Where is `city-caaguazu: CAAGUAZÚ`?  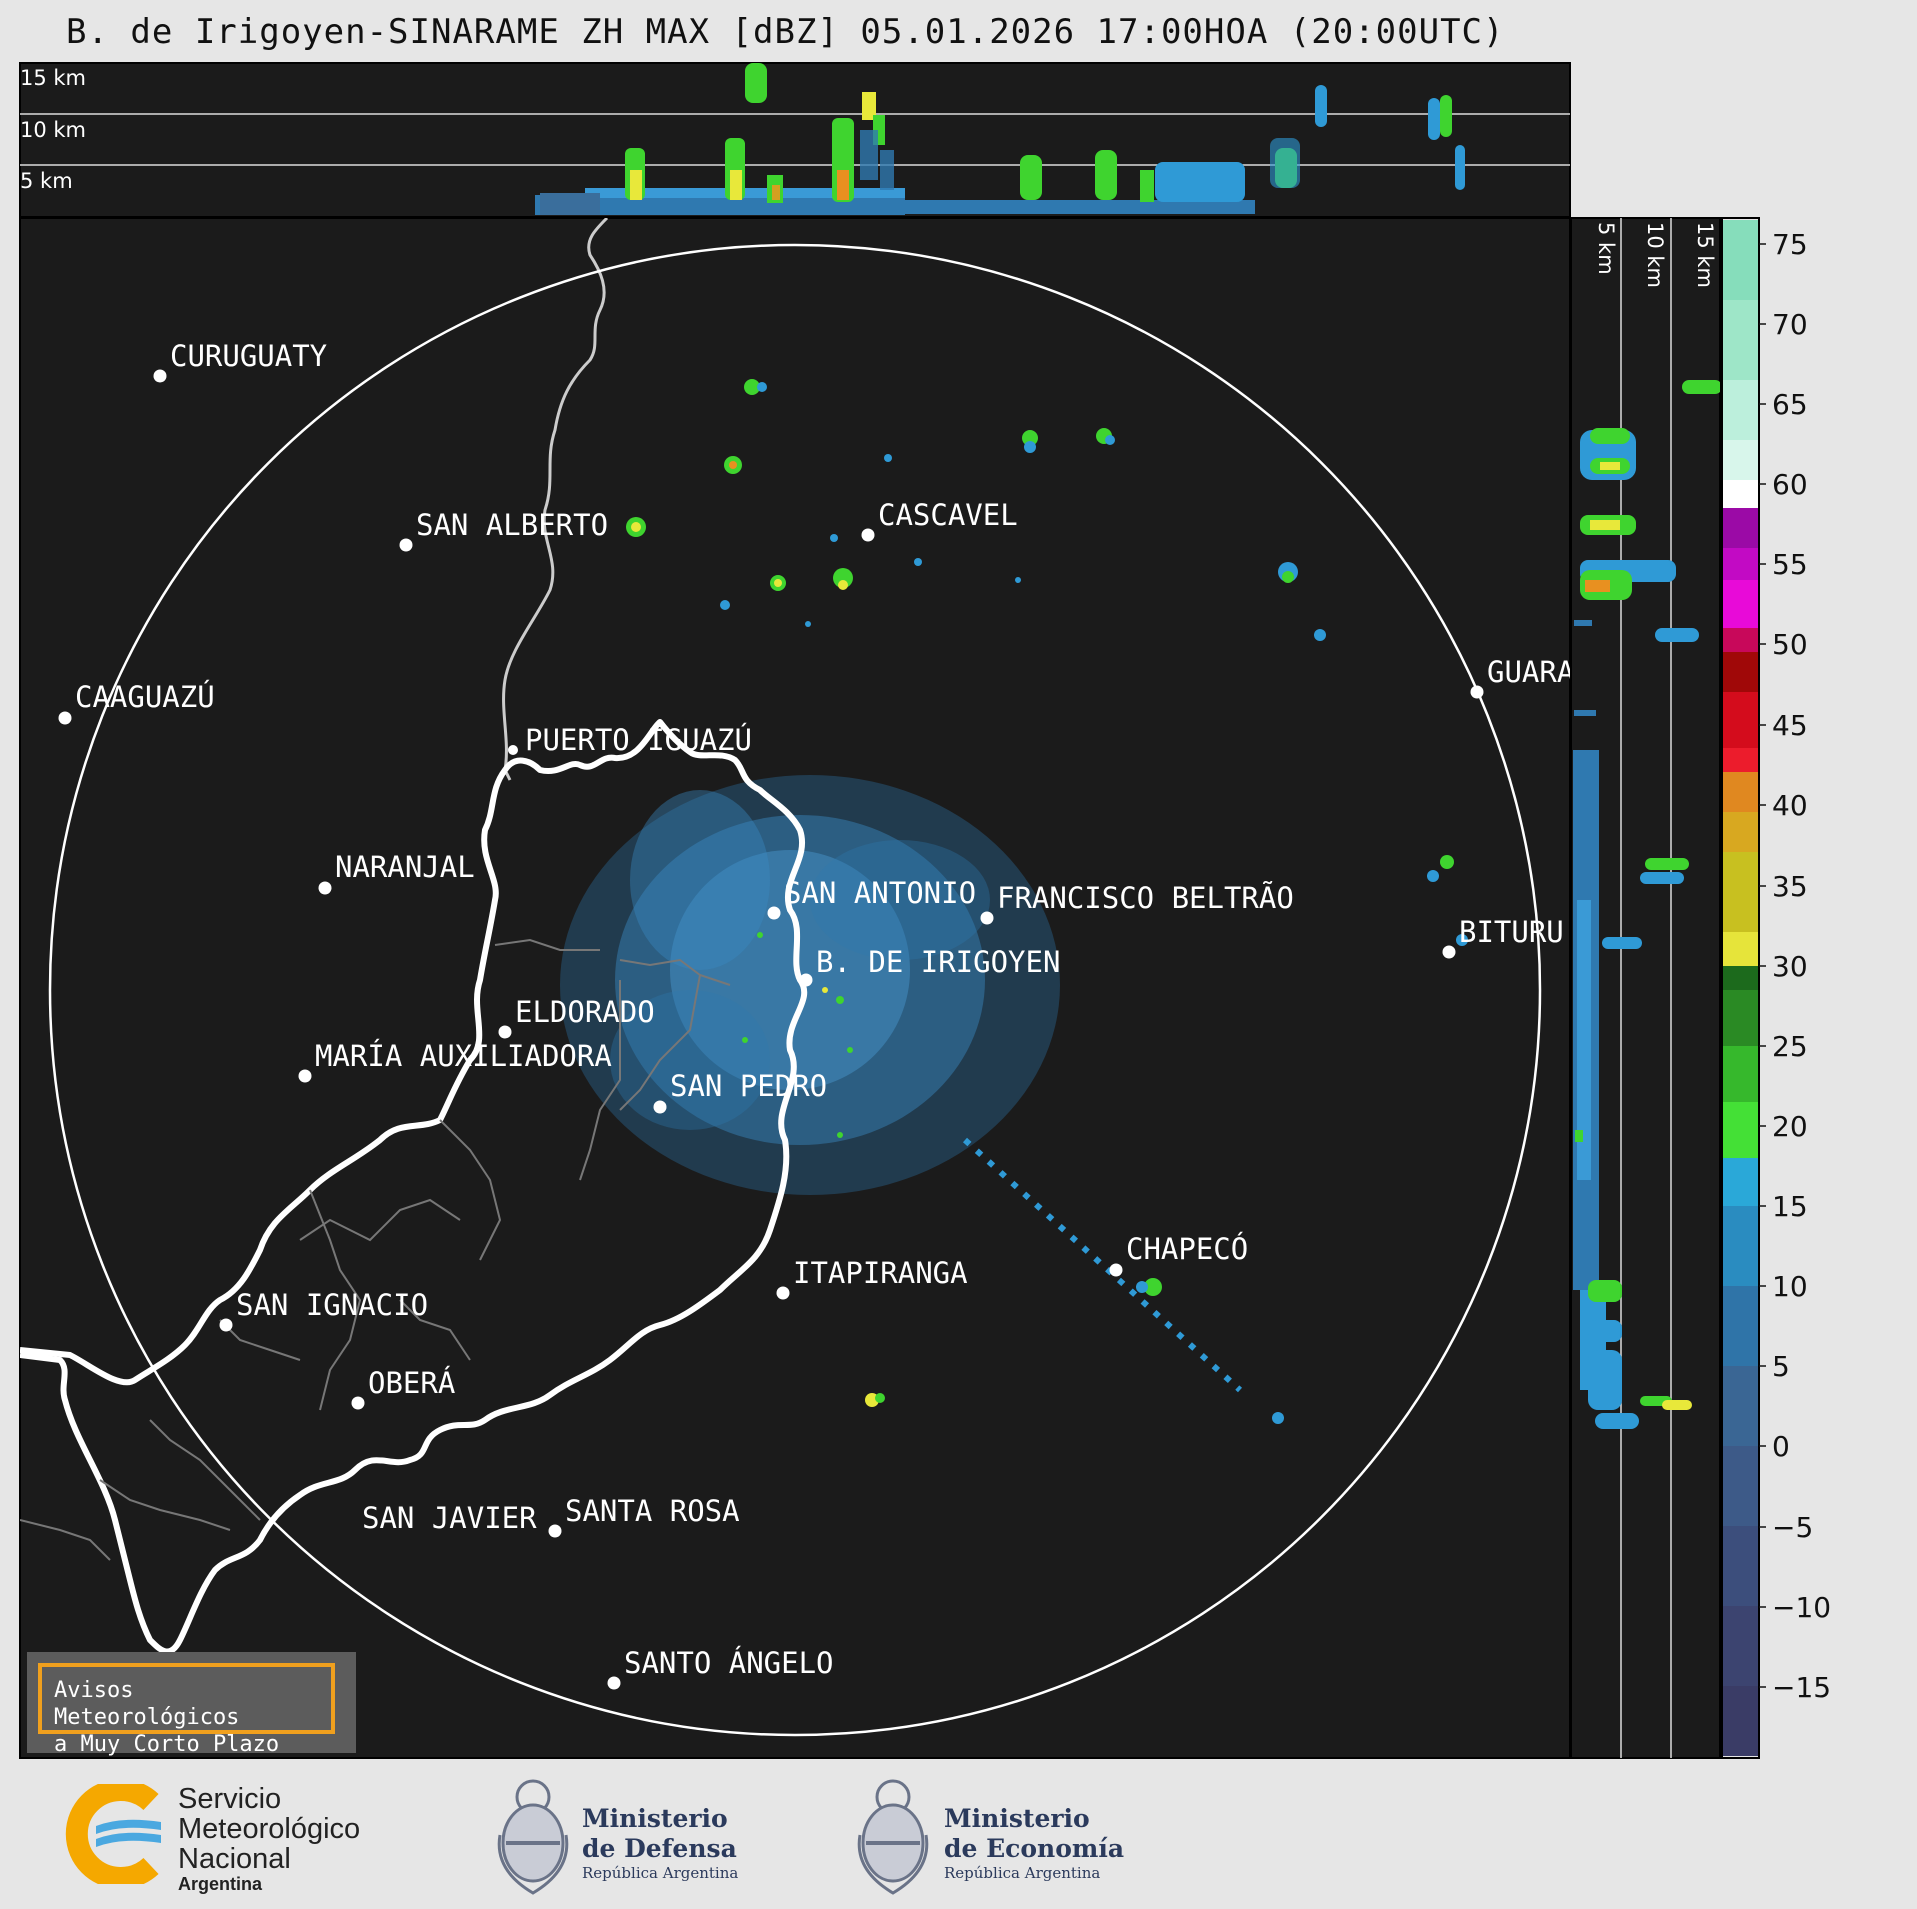 city-caaguazu: CAAGUAZÚ is located at coordinates (136, 702).